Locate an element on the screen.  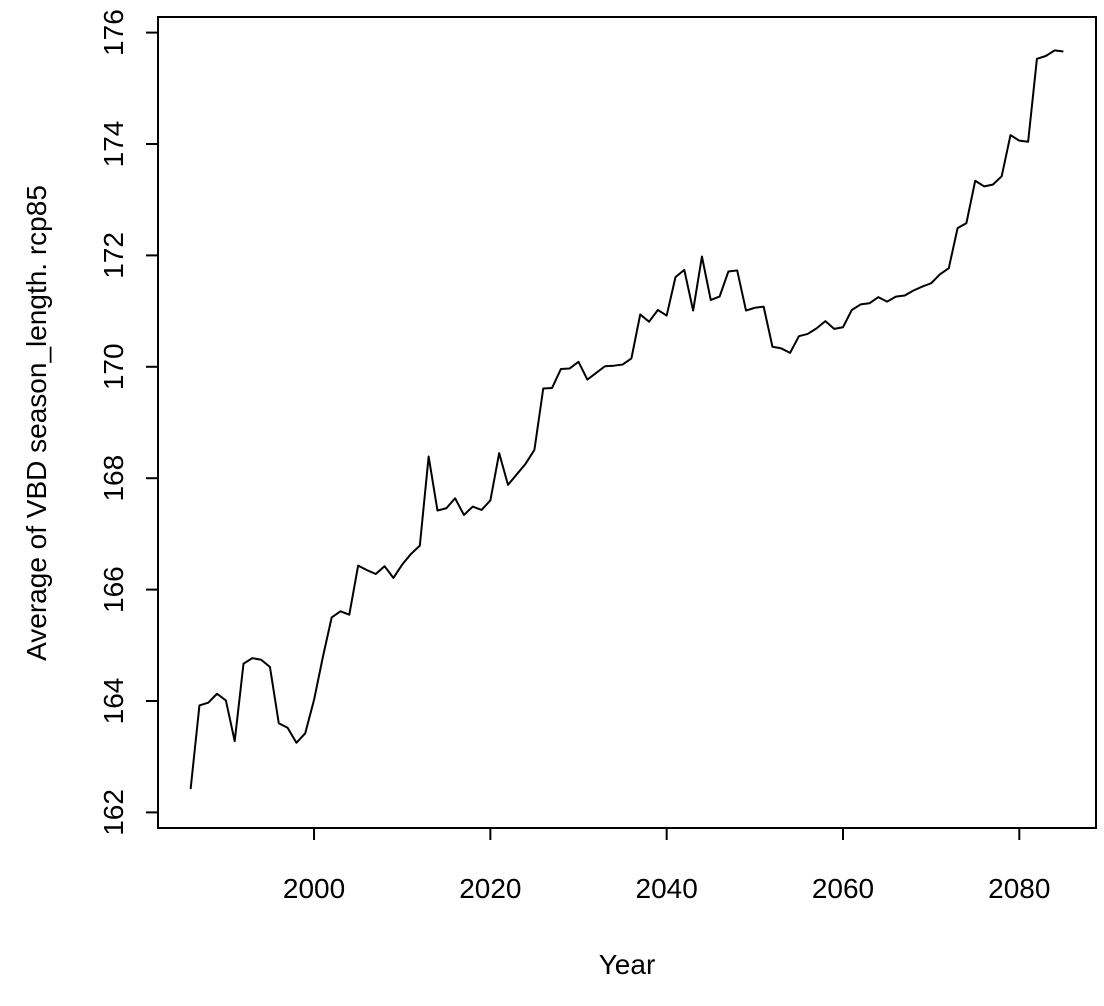
x-tick-label: 2000 is located at coordinates (314, 888).